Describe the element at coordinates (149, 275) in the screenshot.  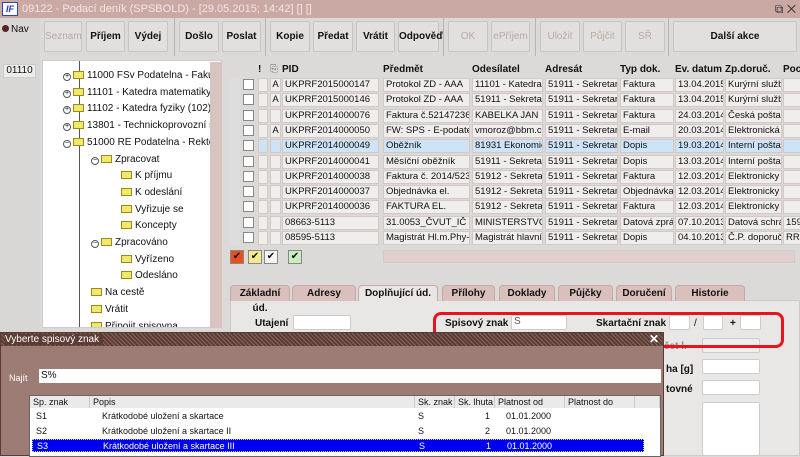
I see `tree-item: Odesláno` at that location.